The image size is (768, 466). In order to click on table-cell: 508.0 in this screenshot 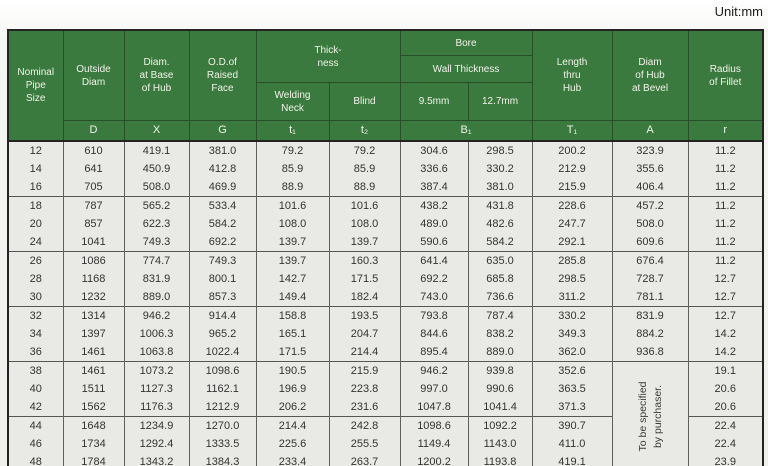, I will do `click(650, 224)`.